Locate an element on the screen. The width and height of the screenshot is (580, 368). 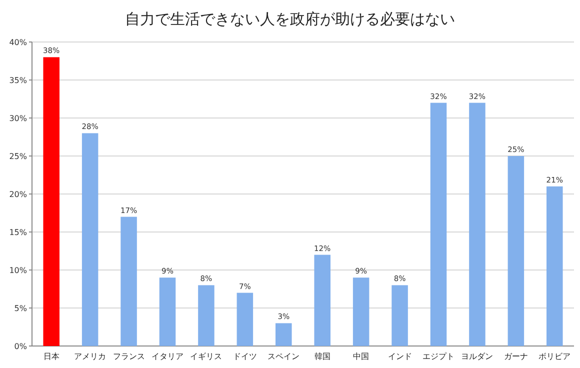
title: 自力で生活できない人を政府が助ける必要はない is located at coordinates (290, 19).